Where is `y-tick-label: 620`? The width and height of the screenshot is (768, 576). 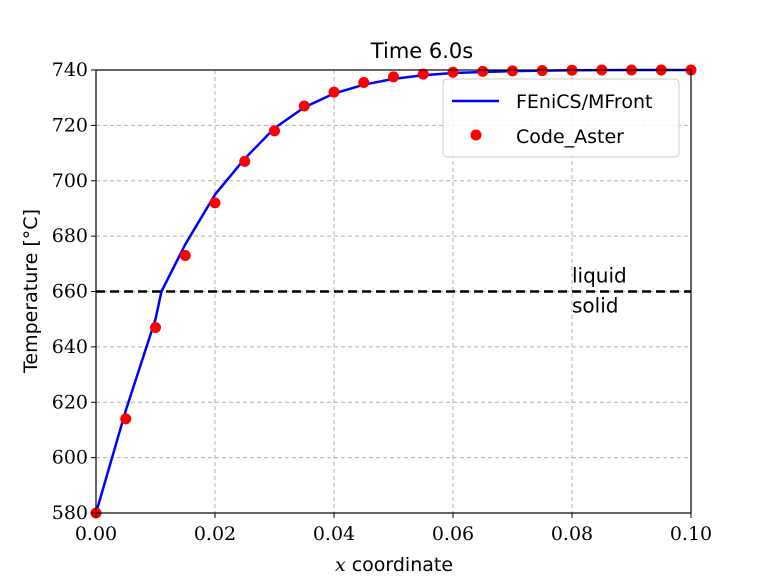 y-tick-label: 620 is located at coordinates (70, 402).